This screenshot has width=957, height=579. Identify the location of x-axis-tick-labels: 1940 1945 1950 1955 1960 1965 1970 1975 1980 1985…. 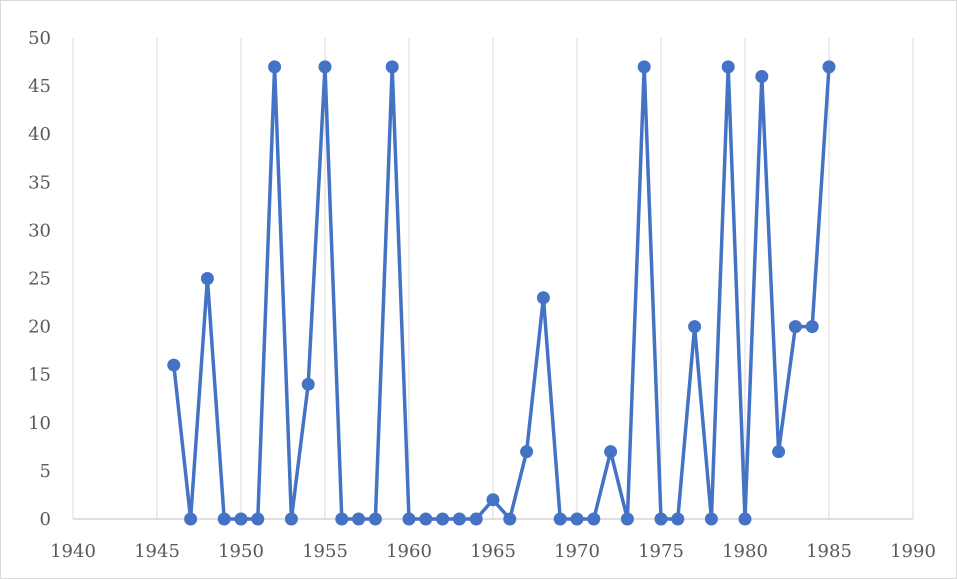
(493, 551).